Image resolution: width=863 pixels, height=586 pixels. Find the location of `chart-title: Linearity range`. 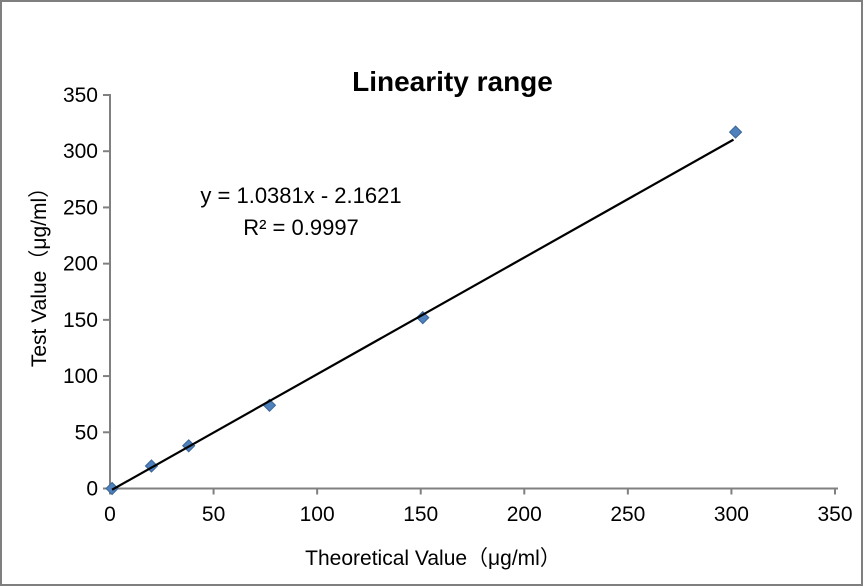

chart-title: Linearity range is located at coordinates (452, 81).